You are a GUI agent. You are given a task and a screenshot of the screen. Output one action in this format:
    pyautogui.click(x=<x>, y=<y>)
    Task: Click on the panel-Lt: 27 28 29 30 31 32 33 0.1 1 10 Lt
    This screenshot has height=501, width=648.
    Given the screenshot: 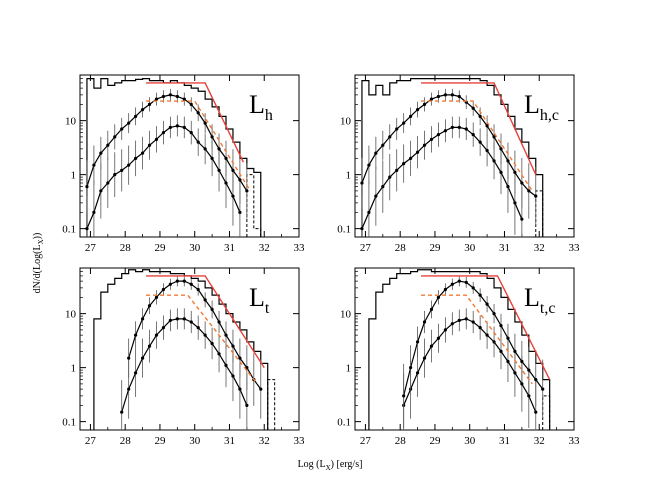 What is the action you would take?
    pyautogui.click(x=183, y=357)
    